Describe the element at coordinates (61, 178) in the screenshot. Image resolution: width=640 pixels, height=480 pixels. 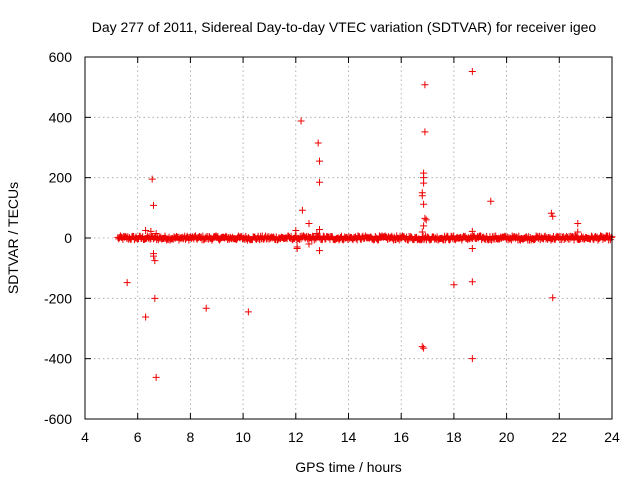
I see `y-tick-label: 200` at that location.